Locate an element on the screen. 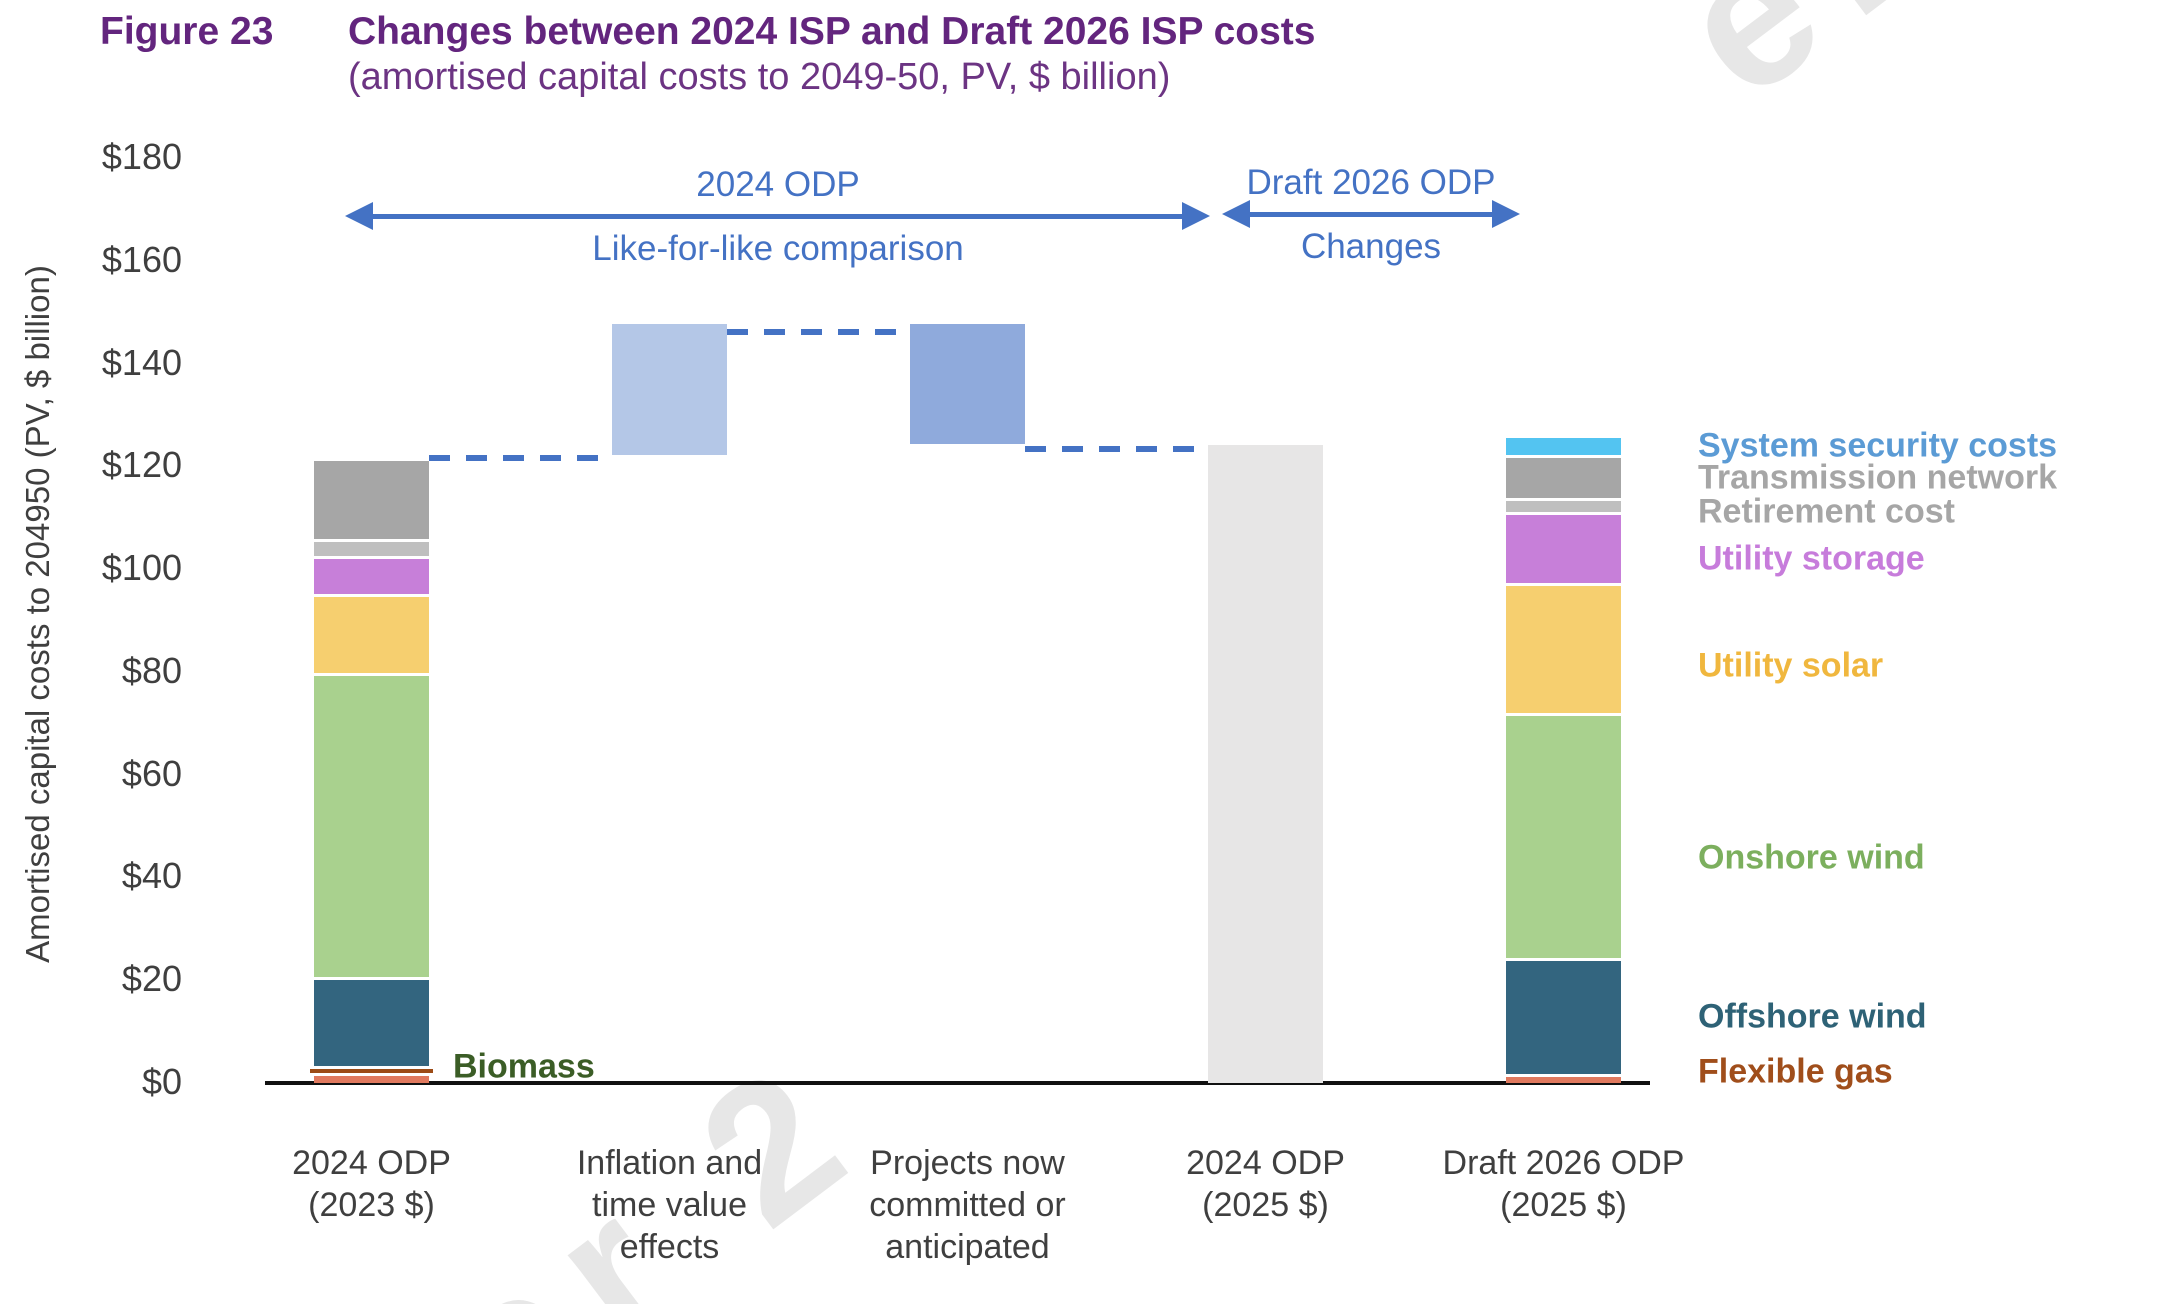 This screenshot has height=1304, width=2184. legend-item-system-security-costs: System security costs is located at coordinates (1878, 445).